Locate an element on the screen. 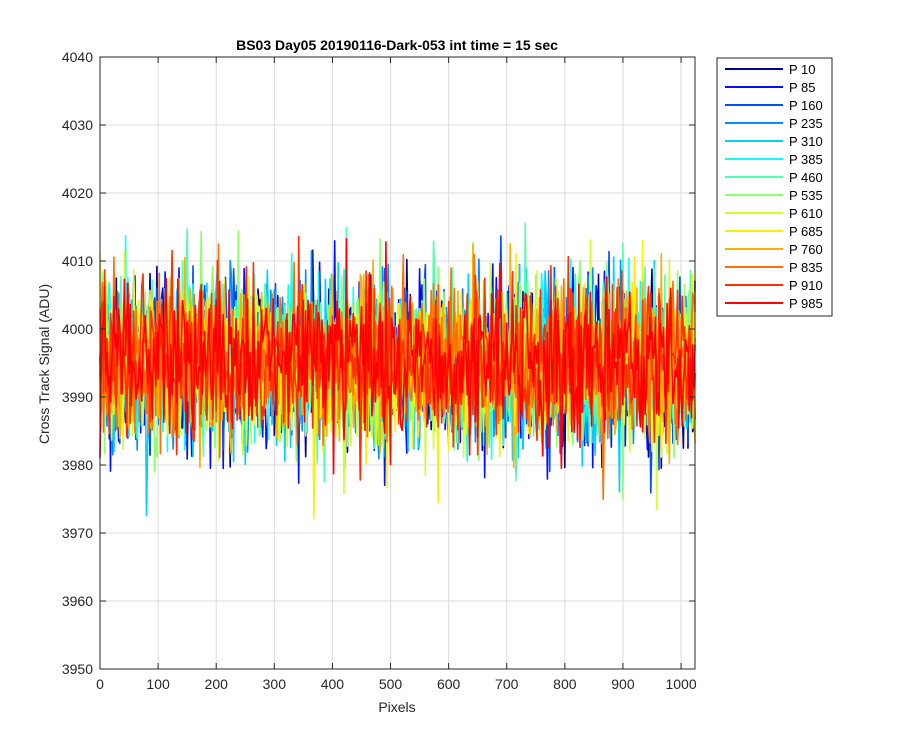  legend-label: P 610 is located at coordinates (806, 213).